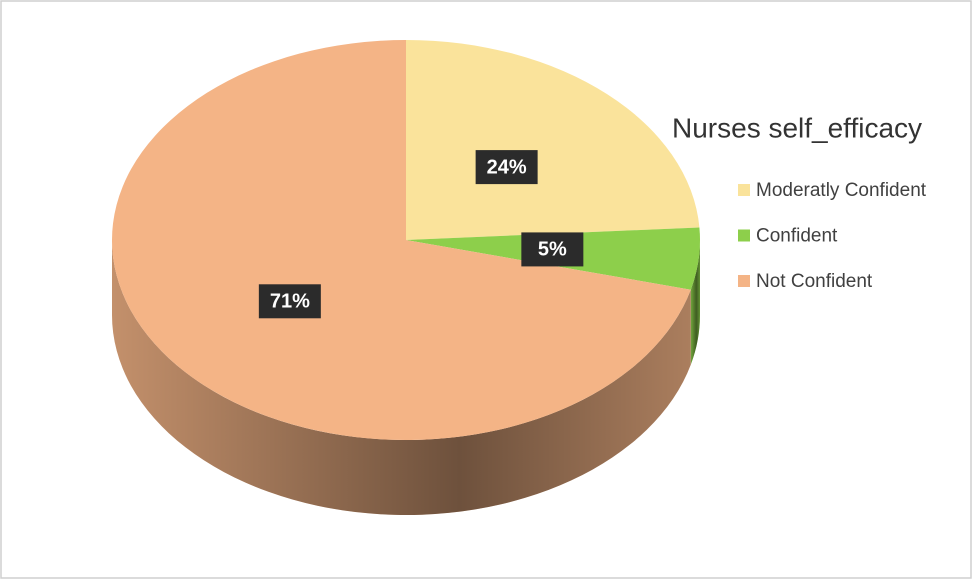 The image size is (972, 579). I want to click on data-label: 24%, so click(507, 167).